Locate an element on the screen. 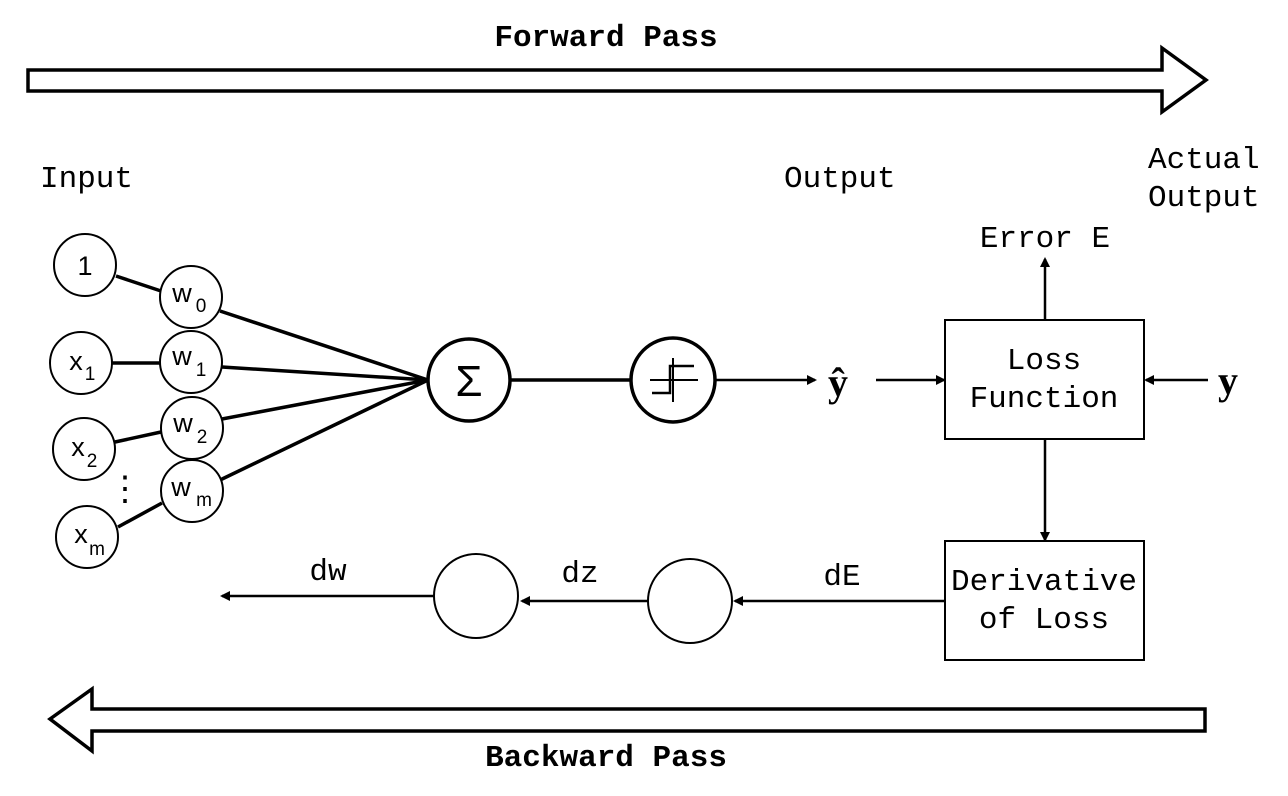 This screenshot has height=796, width=1288. svg-text: Loss is located at coordinates (1044, 361).